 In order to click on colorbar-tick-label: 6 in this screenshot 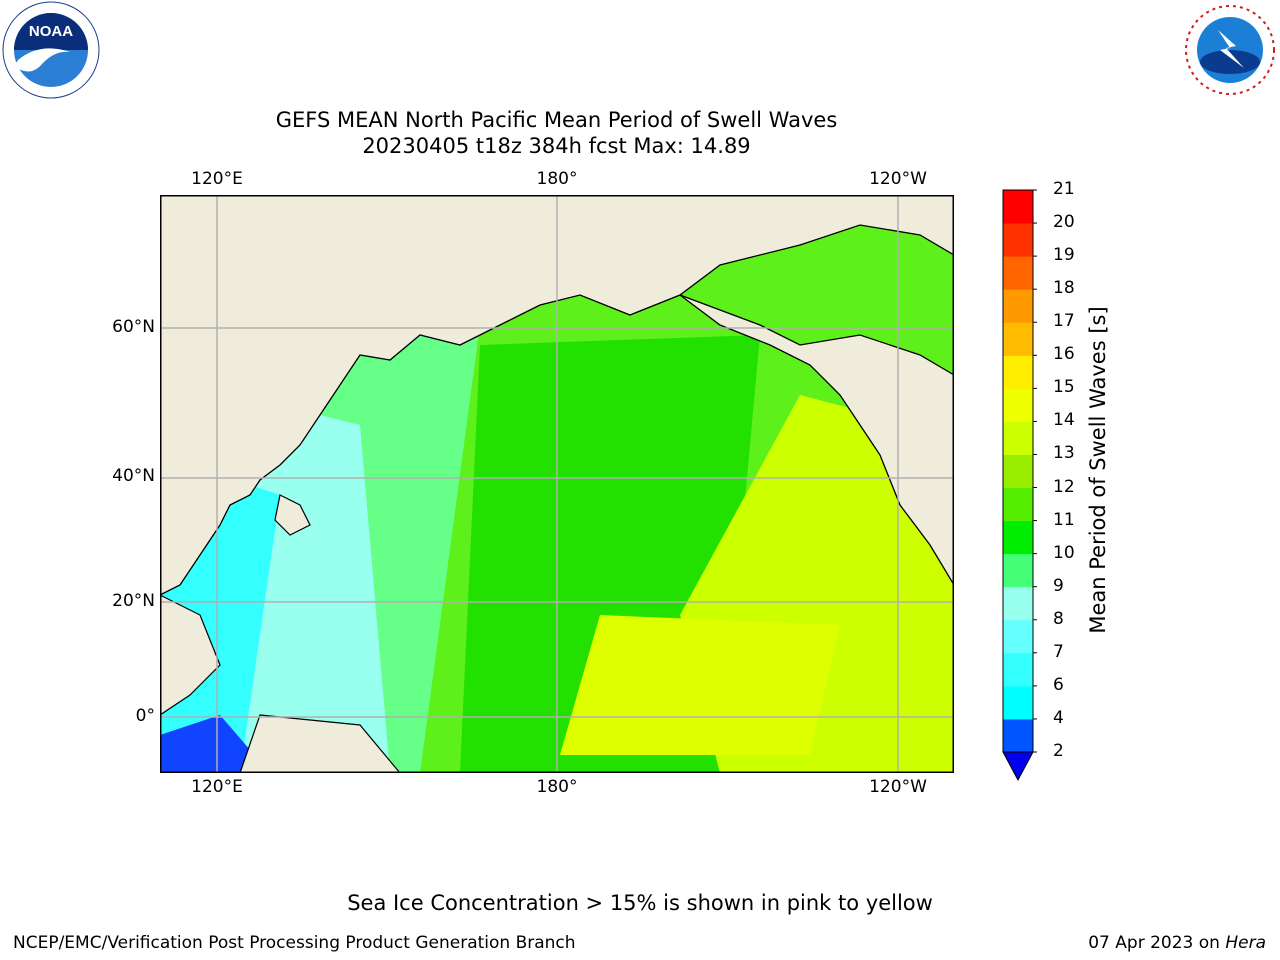, I will do `click(1058, 684)`.